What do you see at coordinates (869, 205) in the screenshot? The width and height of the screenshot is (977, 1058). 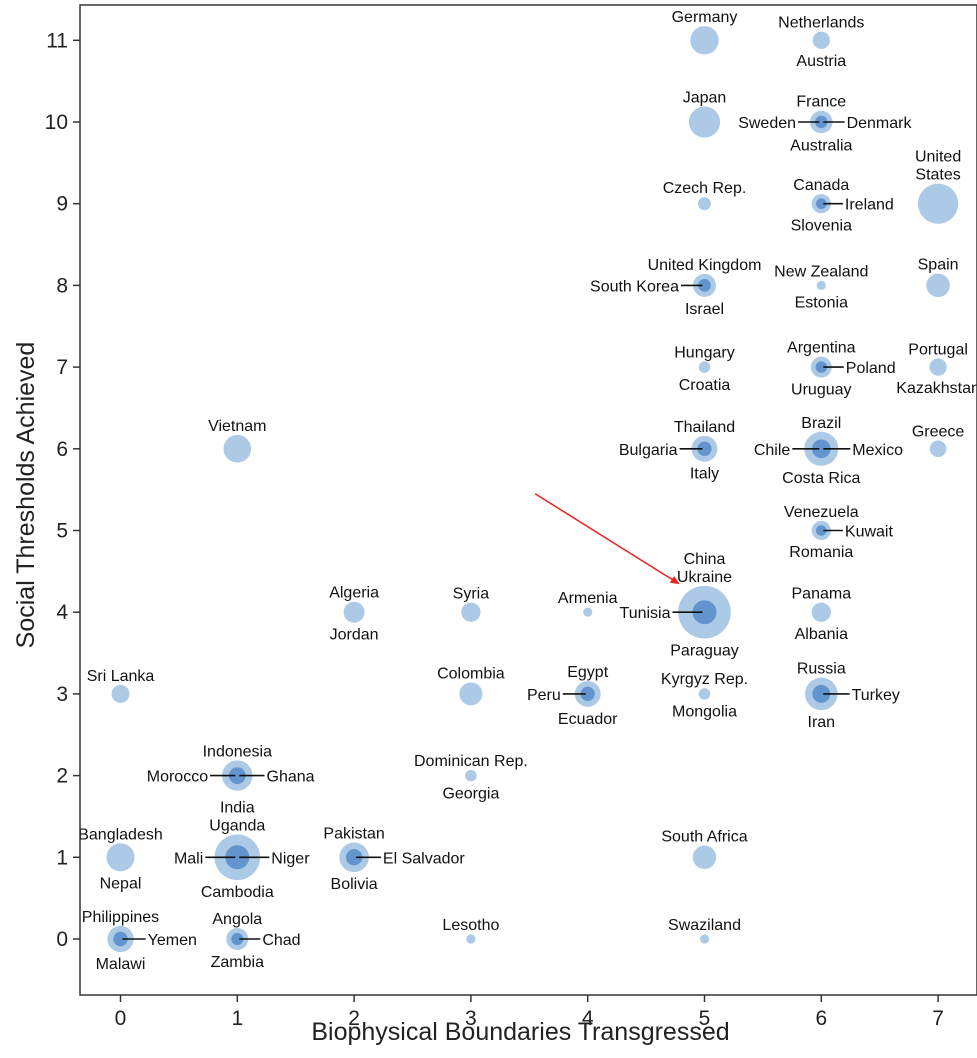 I see `label-ireland: Ireland` at bounding box center [869, 205].